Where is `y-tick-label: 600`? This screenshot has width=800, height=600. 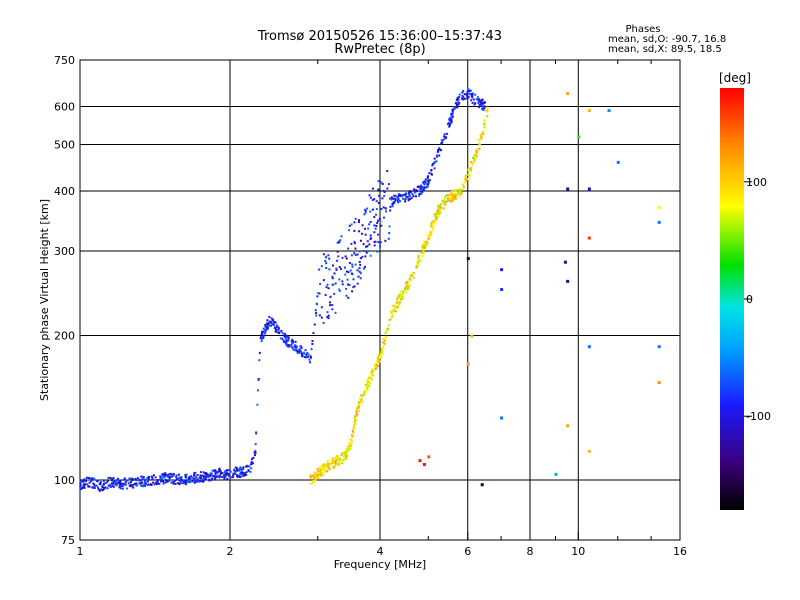
y-tick-label: 600 is located at coordinates (64, 107).